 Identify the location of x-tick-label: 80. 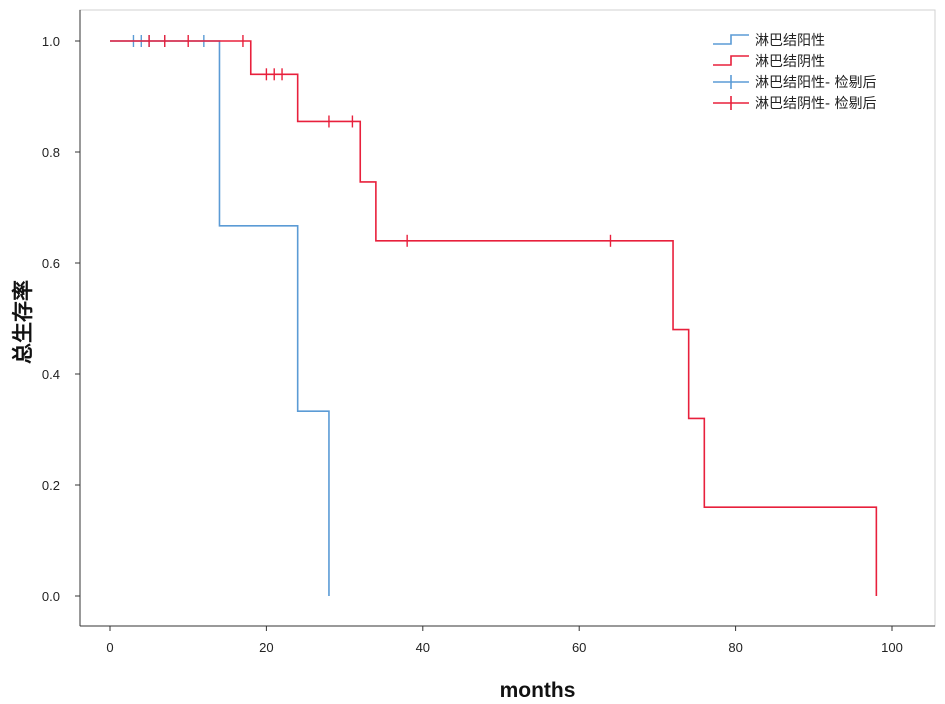
(735, 647).